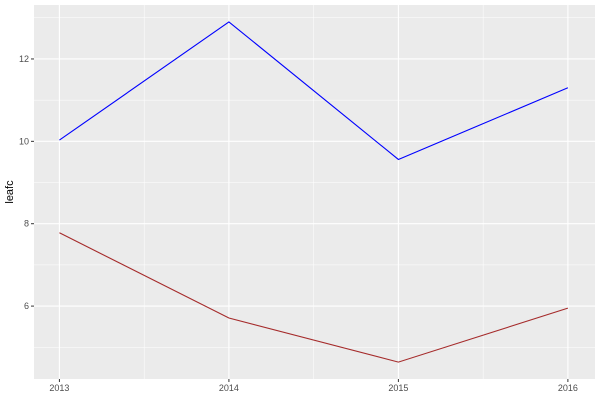 This screenshot has height=400, width=600. Describe the element at coordinates (568, 388) in the screenshot. I see `x-tick-label: 2016` at that location.